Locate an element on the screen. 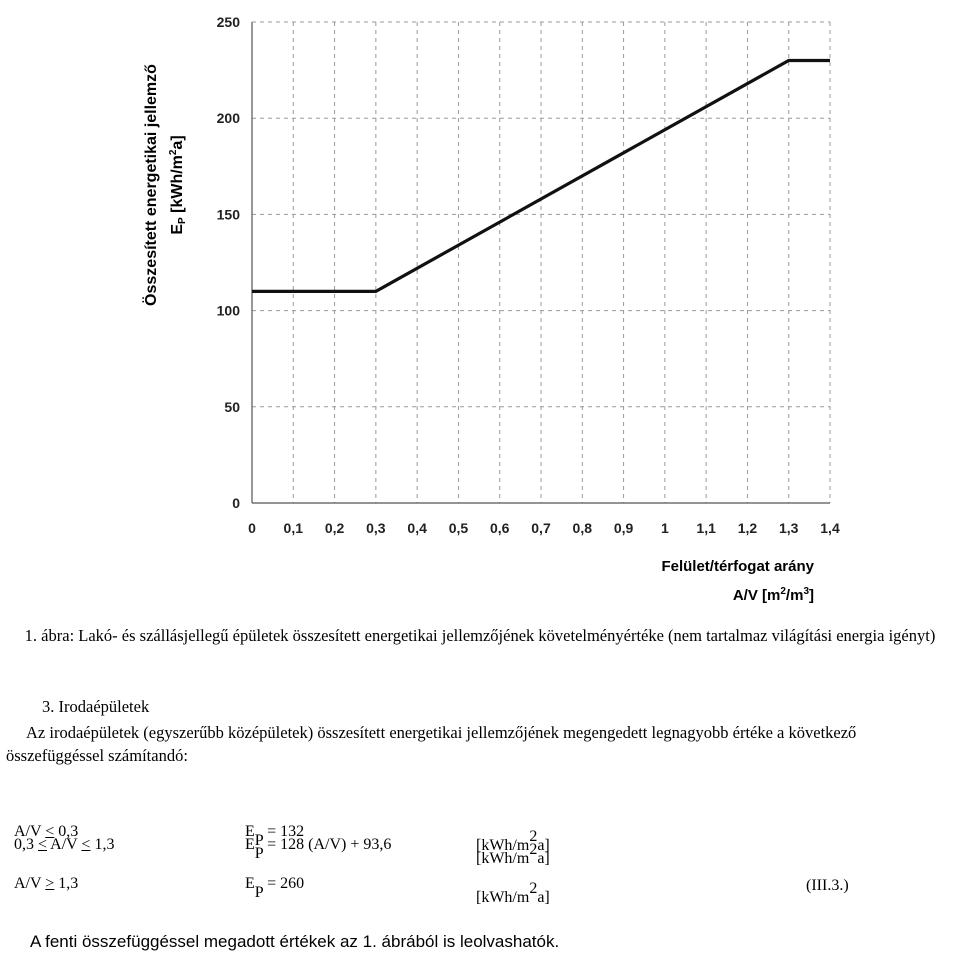 Image resolution: width=960 pixels, height=960 pixels. y-tick-label: 0 is located at coordinates (236, 503).